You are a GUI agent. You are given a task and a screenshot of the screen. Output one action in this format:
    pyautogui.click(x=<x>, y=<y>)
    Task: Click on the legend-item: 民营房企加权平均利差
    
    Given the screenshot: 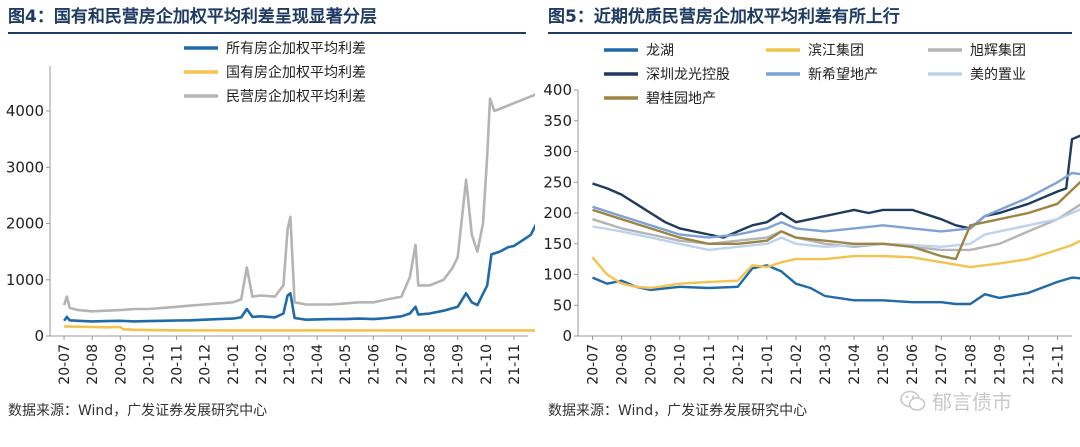 What is the action you would take?
    pyautogui.click(x=275, y=96)
    